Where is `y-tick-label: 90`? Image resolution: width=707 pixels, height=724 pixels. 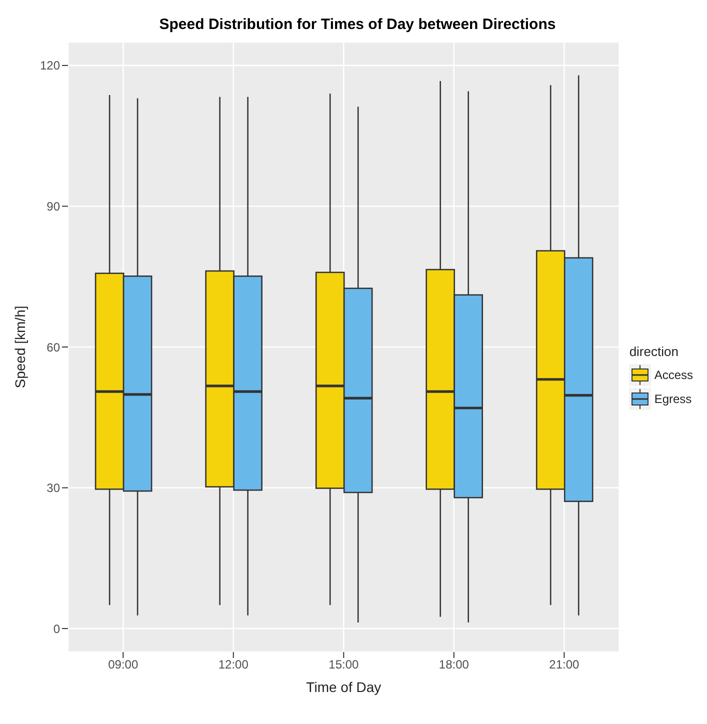
y-tick-label: 90 is located at coordinates (53, 206).